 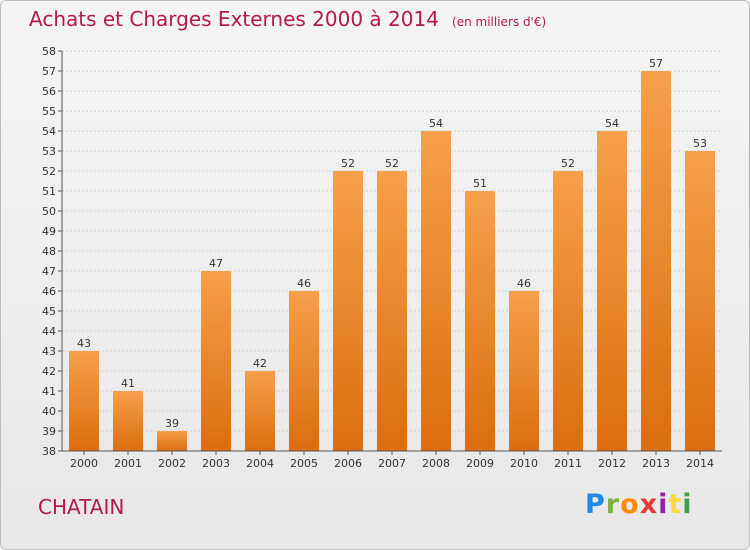 What do you see at coordinates (49, 71) in the screenshot?
I see `y-tick-label: 57` at bounding box center [49, 71].